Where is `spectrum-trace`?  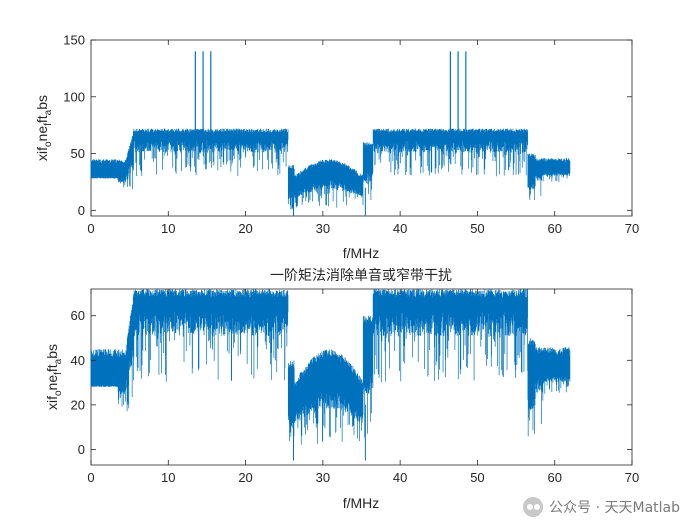
spectrum-trace is located at coordinates (330, 169).